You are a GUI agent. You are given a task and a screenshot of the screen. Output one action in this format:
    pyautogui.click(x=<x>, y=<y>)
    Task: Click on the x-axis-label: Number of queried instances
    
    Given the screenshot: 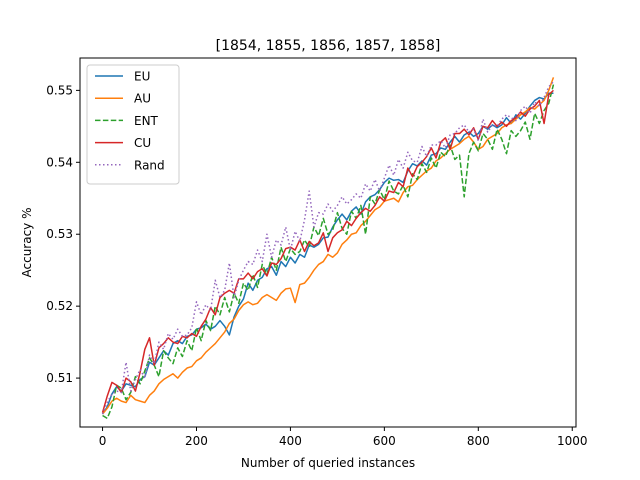 What is the action you would take?
    pyautogui.click(x=328, y=463)
    